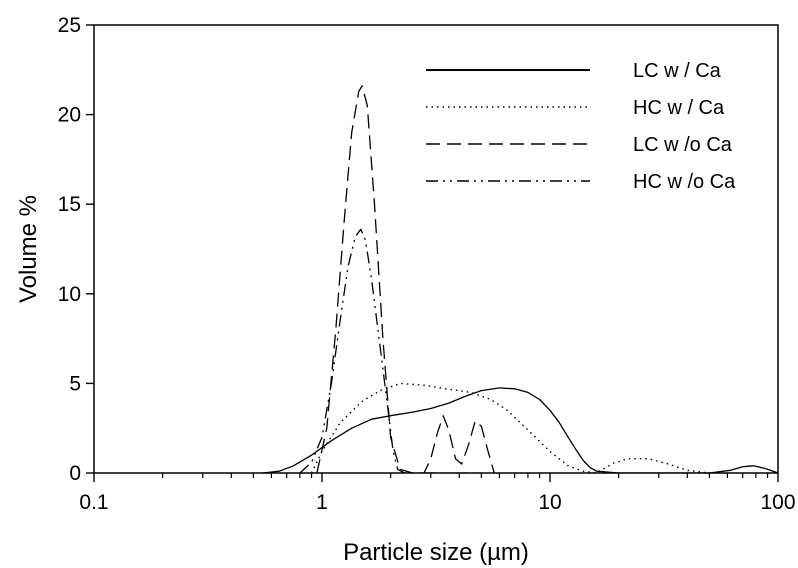  What do you see at coordinates (549, 502) in the screenshot?
I see `x-tick-label: 10` at bounding box center [549, 502].